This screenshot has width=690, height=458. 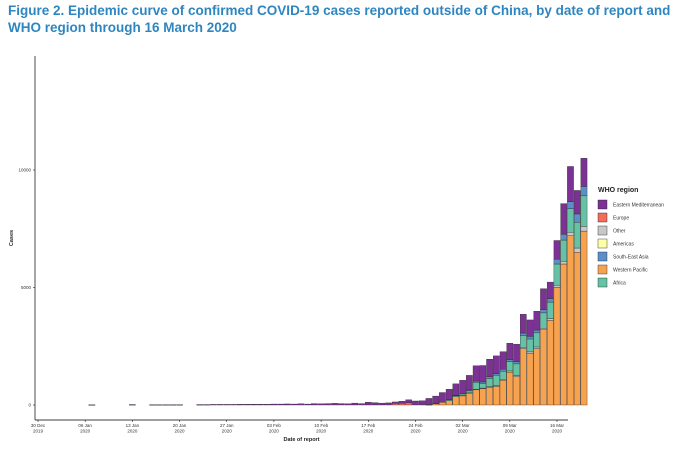 What do you see at coordinates (415, 425) in the screenshot?
I see `x-tick-label: 24 Feb` at bounding box center [415, 425].